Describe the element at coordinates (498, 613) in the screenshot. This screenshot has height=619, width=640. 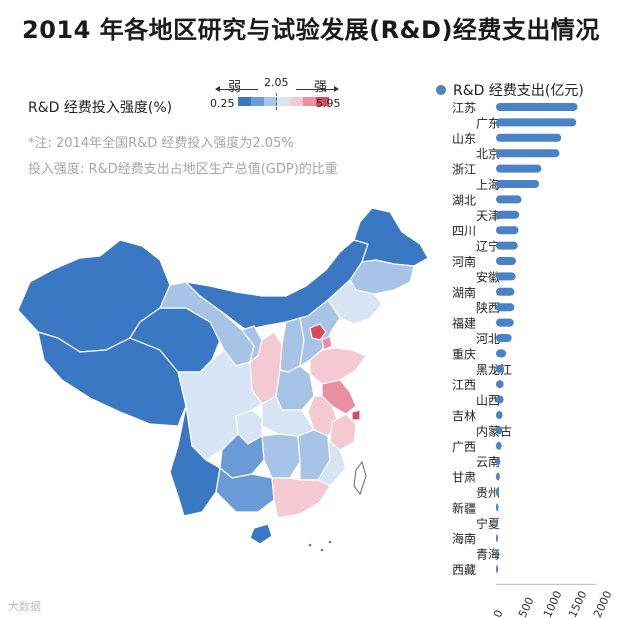
I see `x-tick-label: 0` at that location.